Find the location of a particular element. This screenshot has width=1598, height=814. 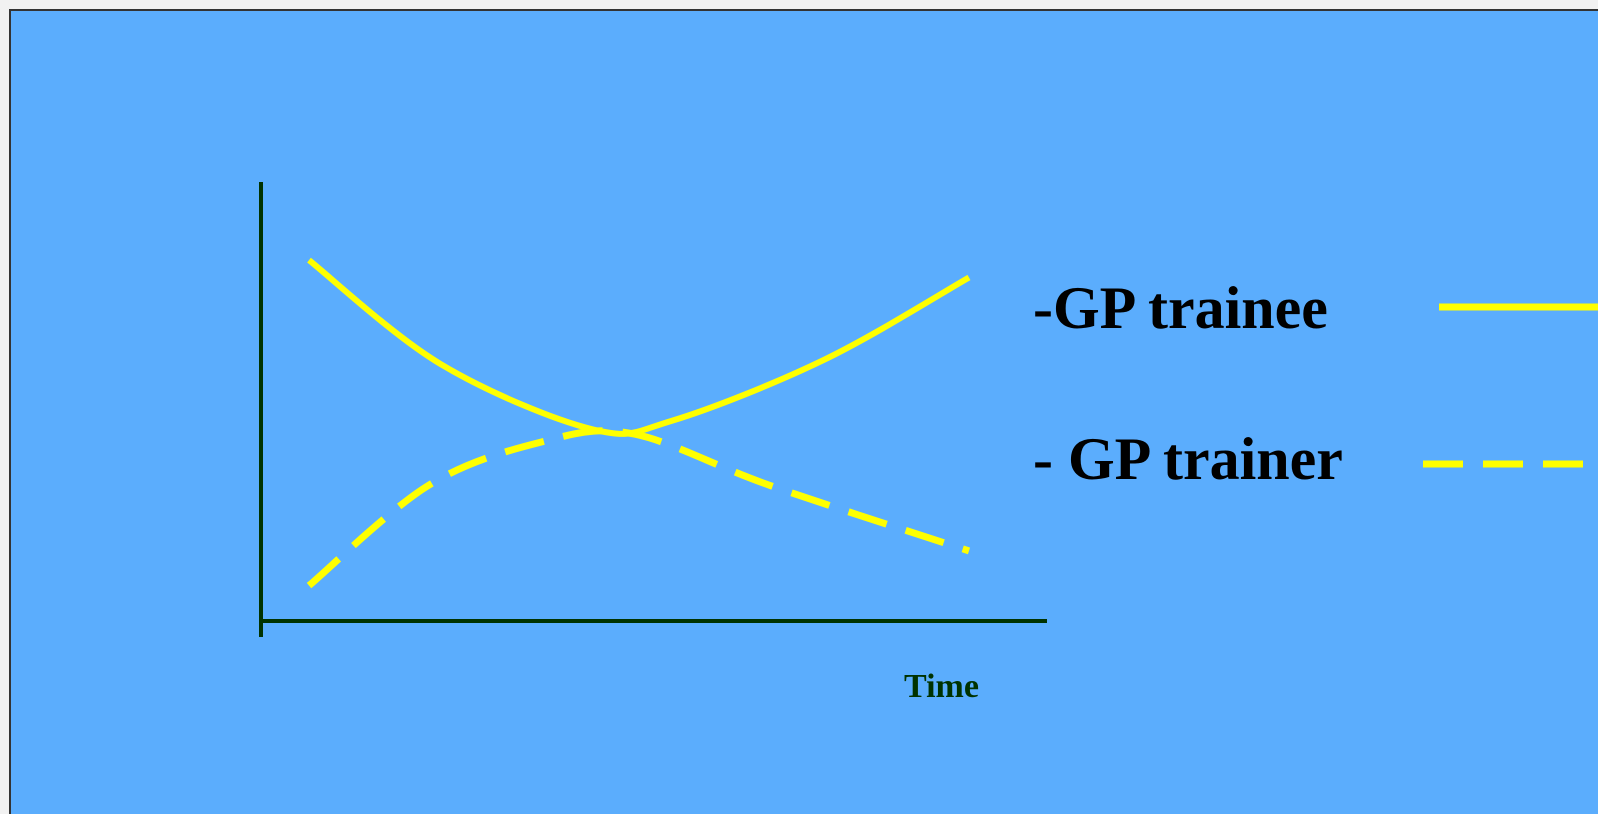

series-gp-trainee-line is located at coordinates (639, 347).